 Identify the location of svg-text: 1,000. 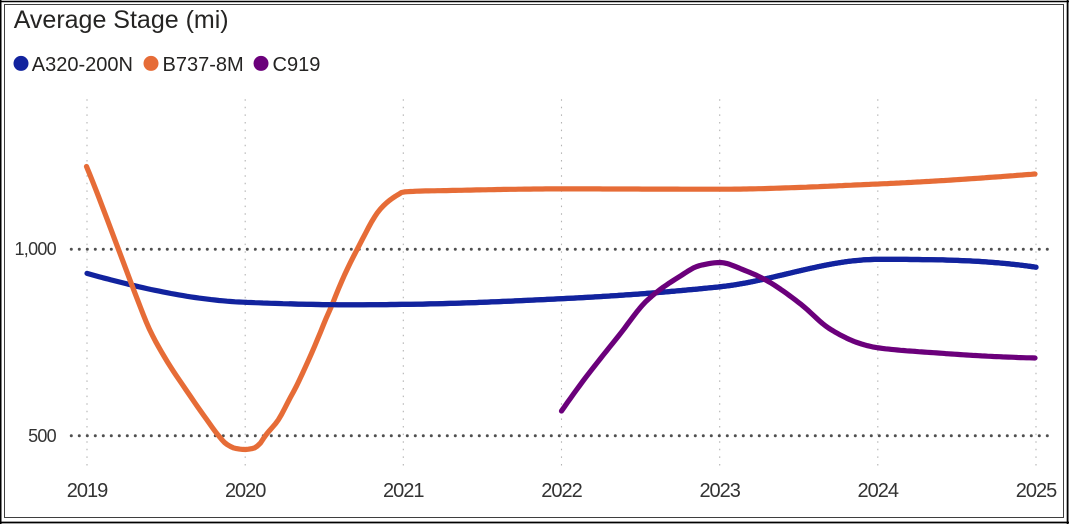
(35, 249).